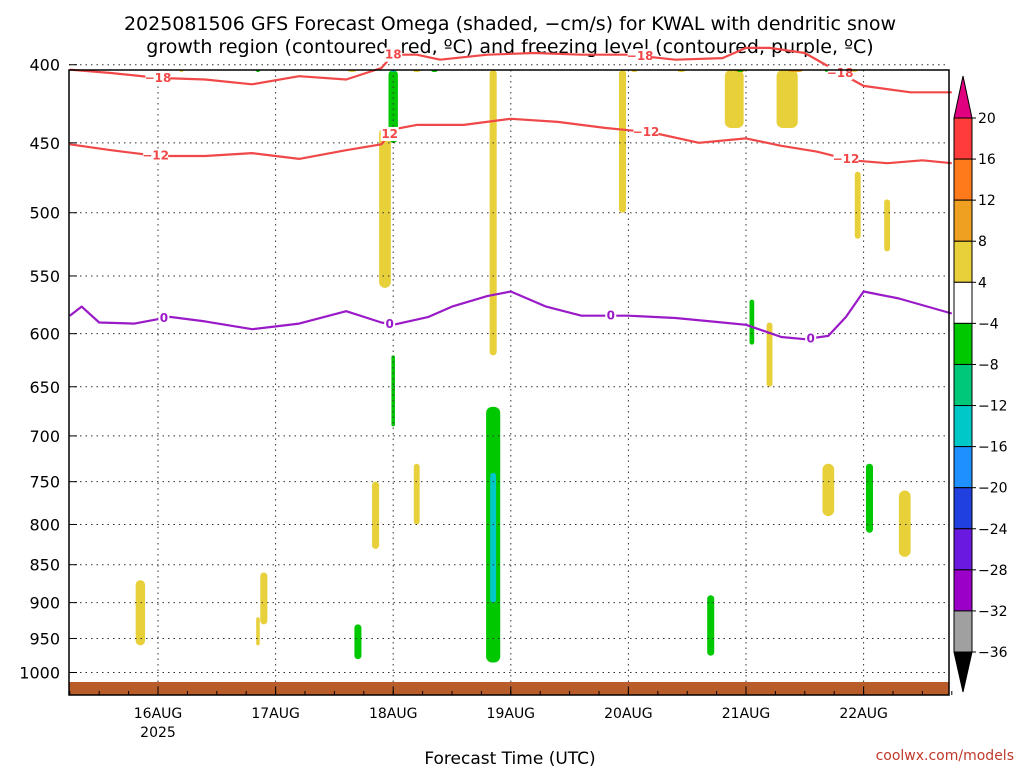  I want to click on colorbar-label-13: −36, so click(993, 653).